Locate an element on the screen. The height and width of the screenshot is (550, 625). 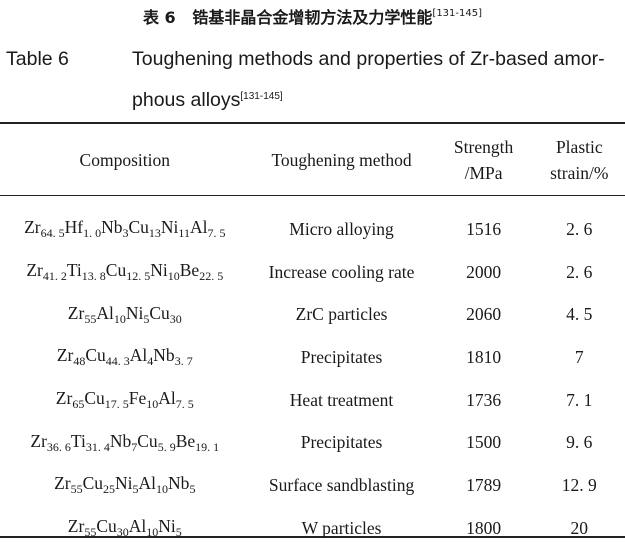
cell-composition: Zr55Cu25Ni5Al10Nb5 is located at coordinates (125, 485).